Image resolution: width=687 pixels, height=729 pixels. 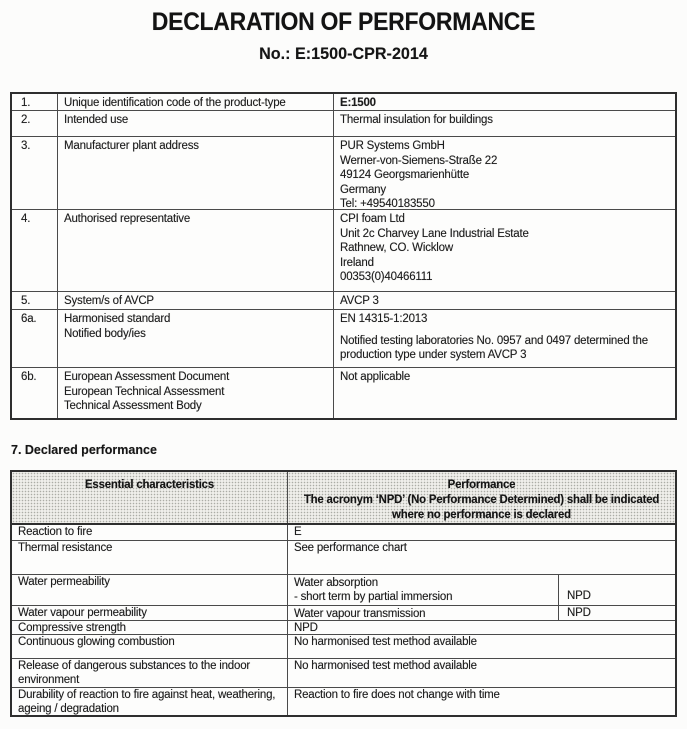 What do you see at coordinates (372, 219) in the screenshot?
I see `address-line: CPI foam Ltd` at bounding box center [372, 219].